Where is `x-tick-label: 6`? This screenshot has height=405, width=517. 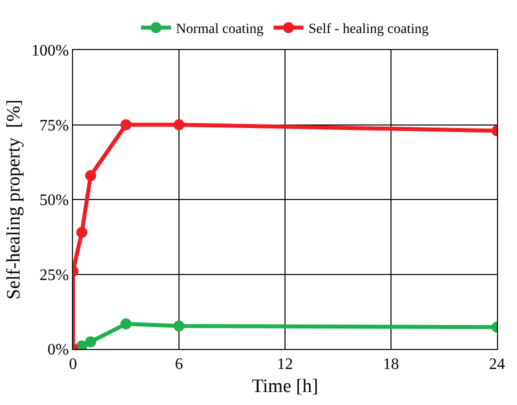
x-tick-label: 6 is located at coordinates (179, 365).